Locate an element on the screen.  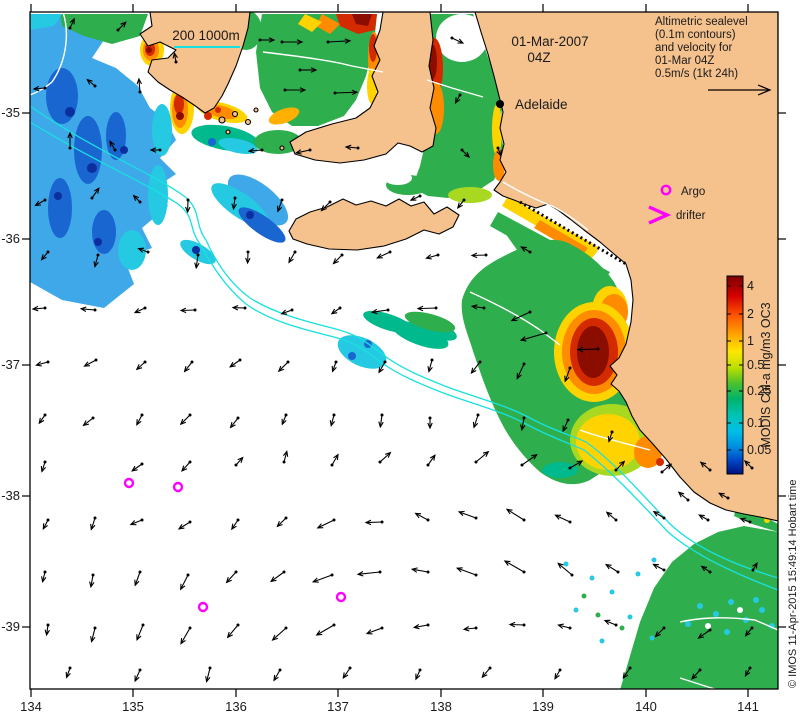
scalebar-label: 200 1000m is located at coordinates (206, 35).